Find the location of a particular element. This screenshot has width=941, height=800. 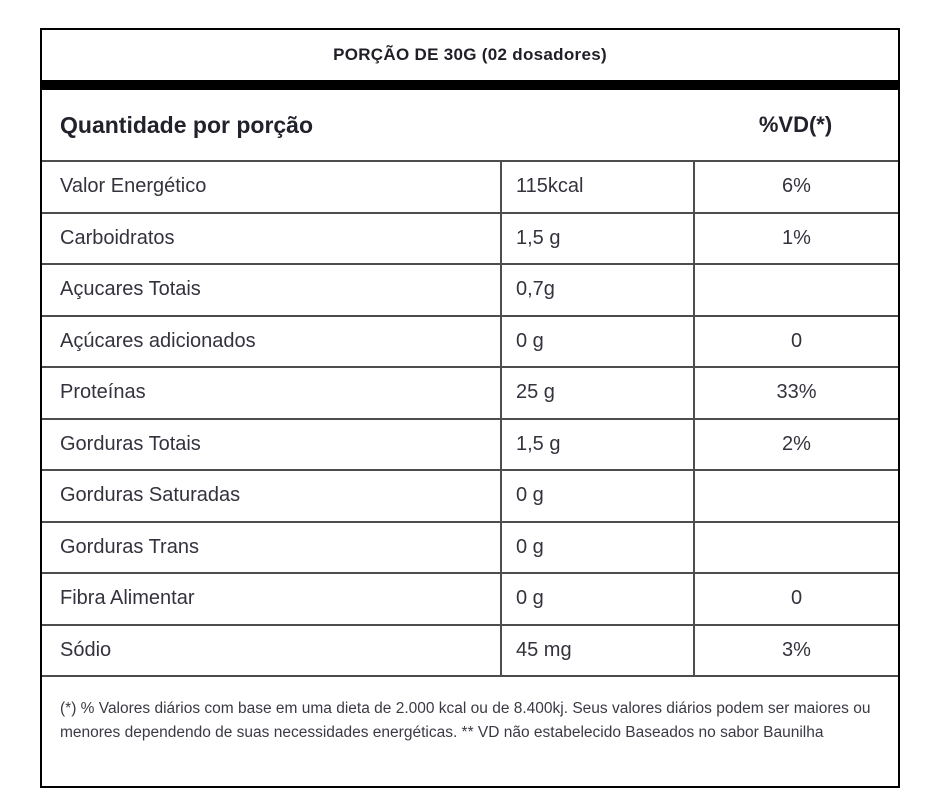

nutrient-name: Açucares Totais is located at coordinates (272, 290).